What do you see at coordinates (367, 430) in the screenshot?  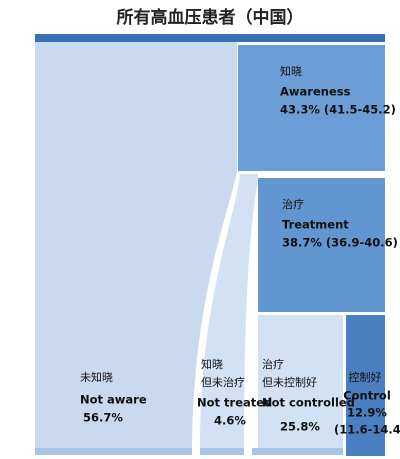 I see `value-ci: (11.6-14.4)` at bounding box center [367, 430].